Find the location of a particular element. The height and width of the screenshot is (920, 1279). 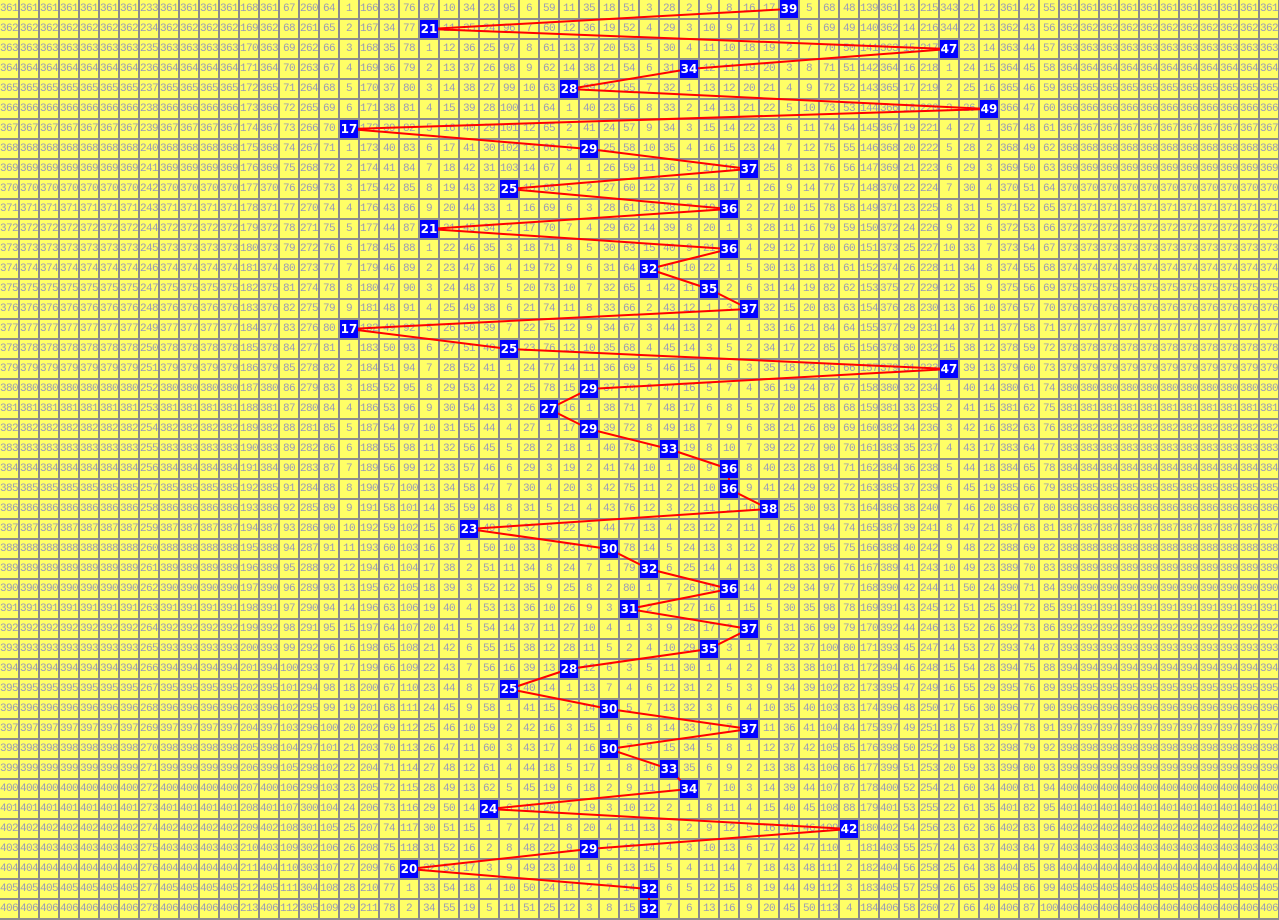

omission-cell: 385 is located at coordinates (129, 489).